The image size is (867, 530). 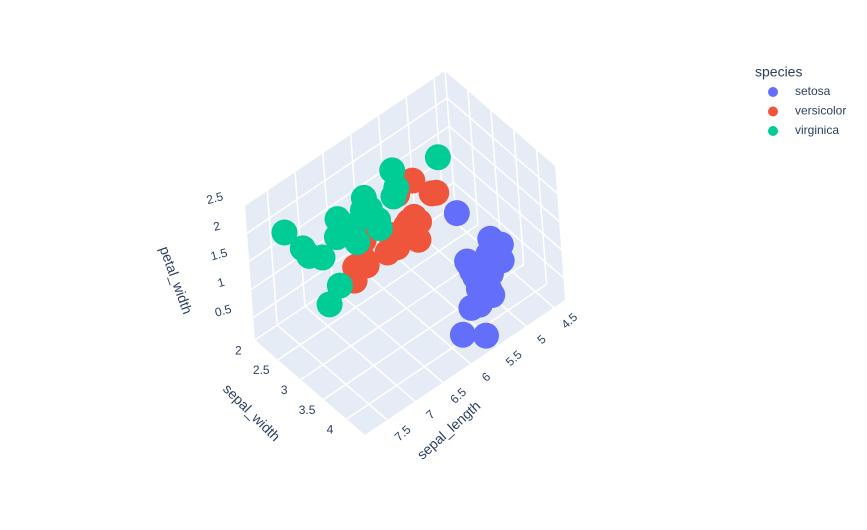 What do you see at coordinates (261, 370) in the screenshot?
I see `y-tick-label: 2.5` at bounding box center [261, 370].